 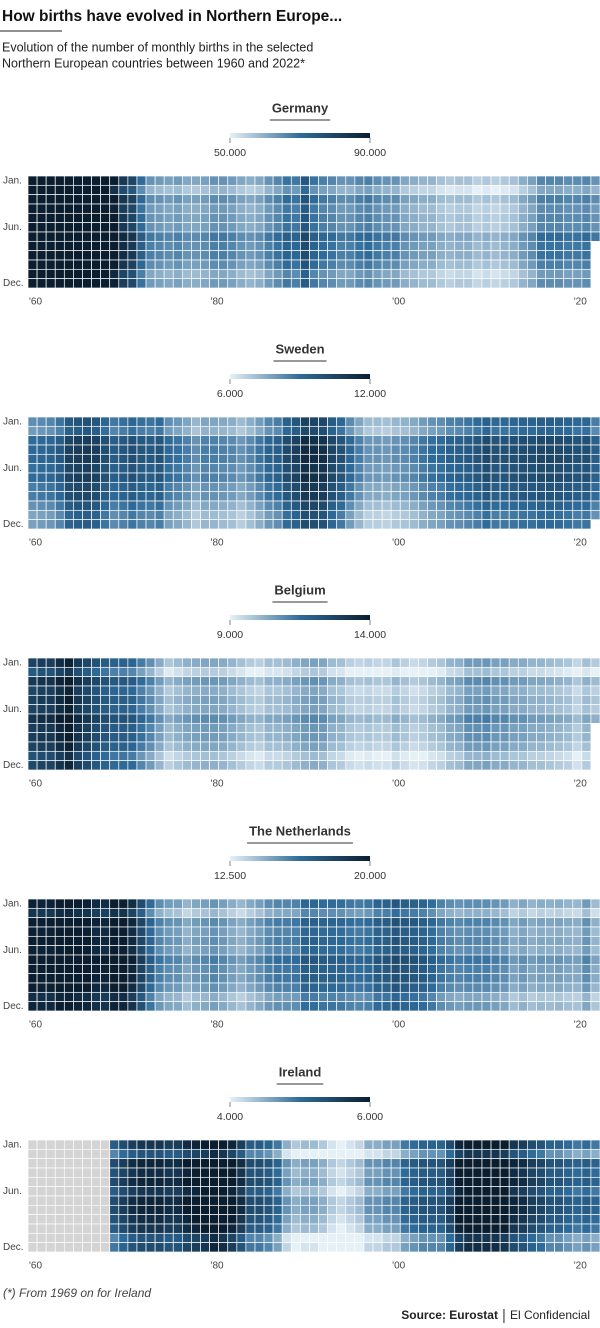 I want to click on panel-title: The Netherlands, so click(x=300, y=830).